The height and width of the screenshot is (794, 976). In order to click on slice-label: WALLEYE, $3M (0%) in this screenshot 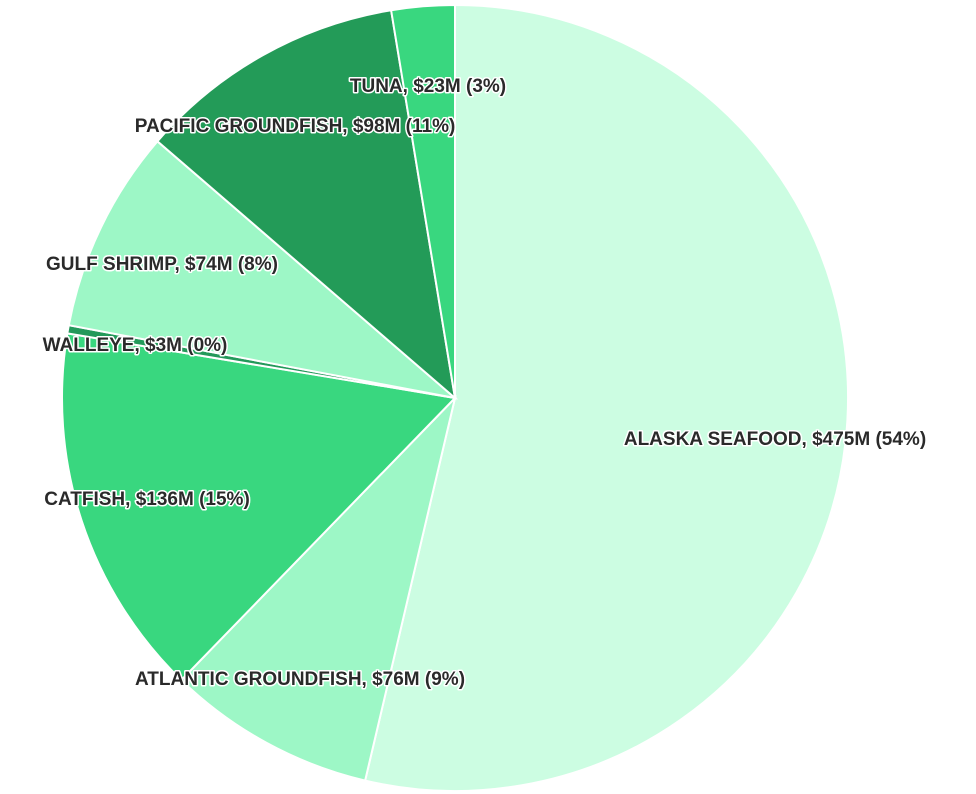, I will do `click(135, 345)`.